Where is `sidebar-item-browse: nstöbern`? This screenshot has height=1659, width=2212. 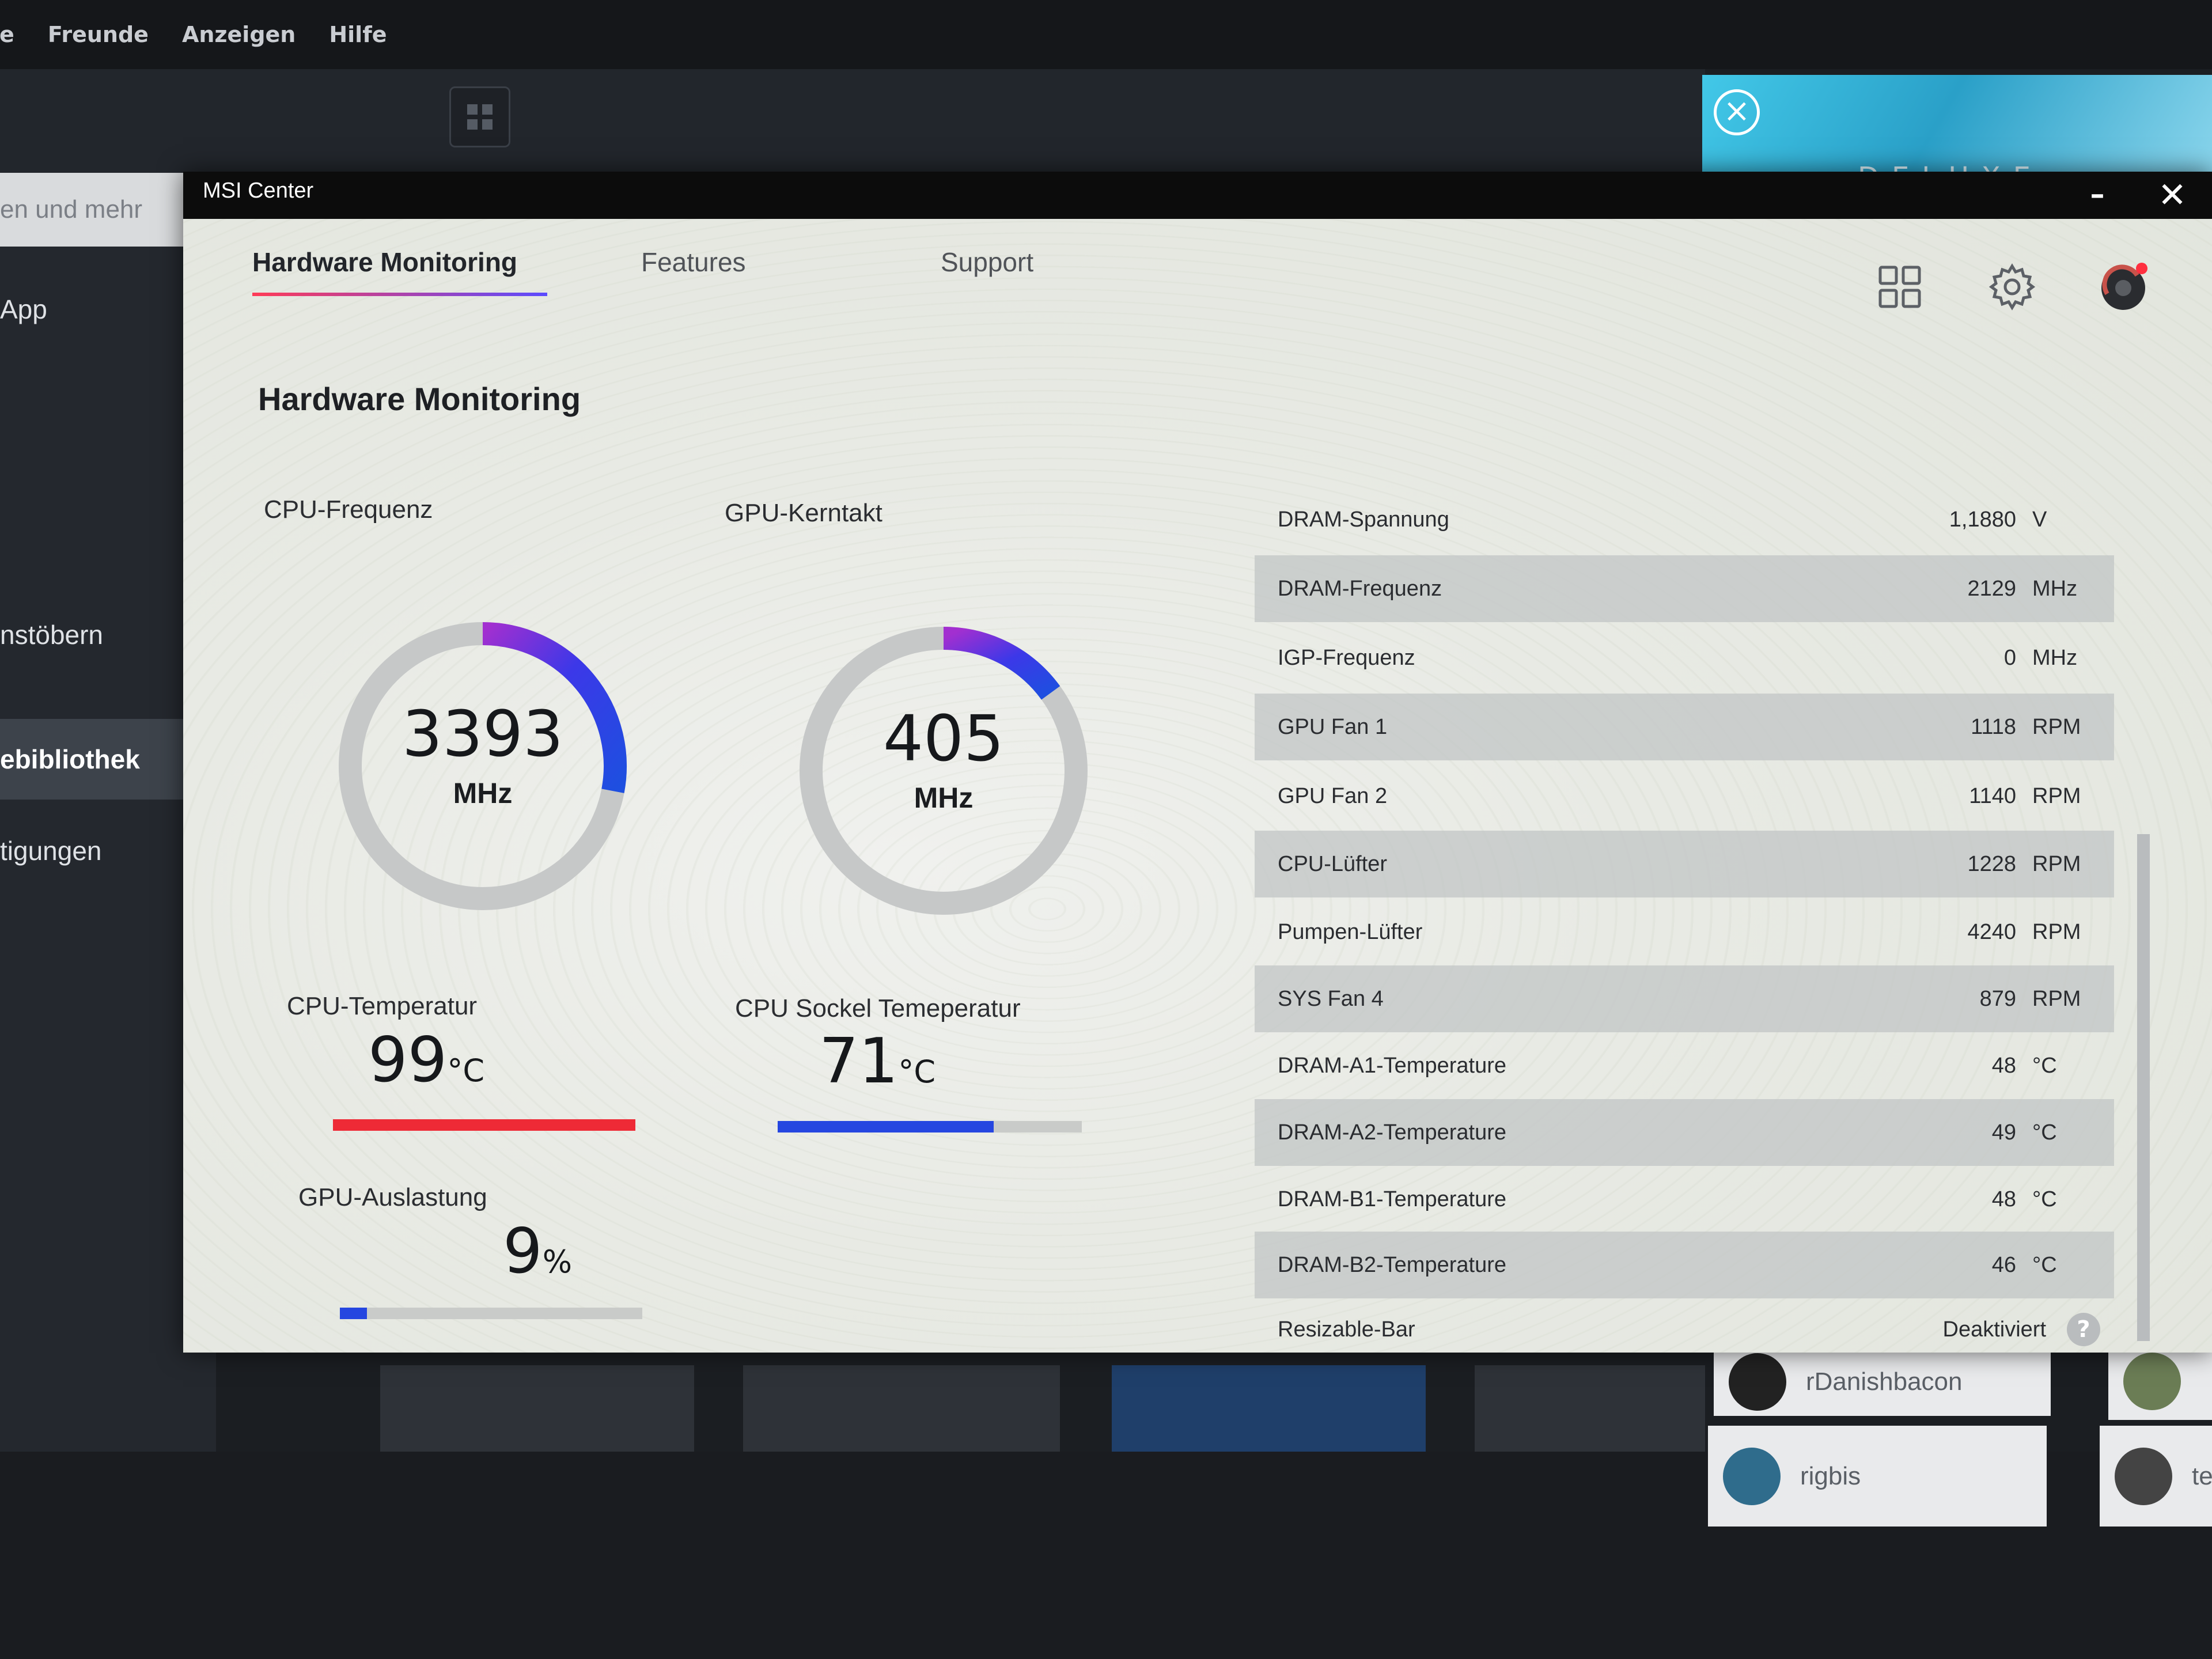
sidebar-item-browse: nstöbern is located at coordinates (52, 635).